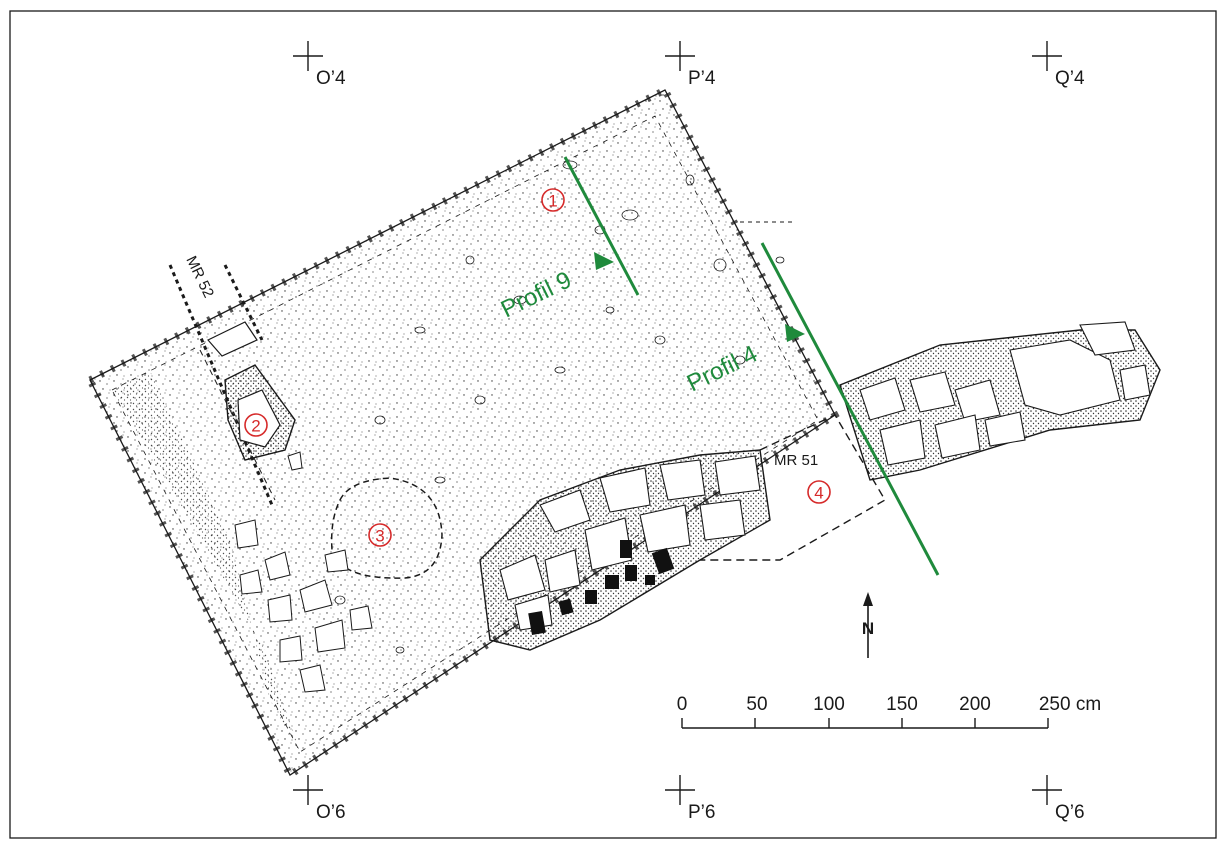 The height and width of the screenshot is (853, 1227). I want to click on svg-text: 1, so click(552, 201).